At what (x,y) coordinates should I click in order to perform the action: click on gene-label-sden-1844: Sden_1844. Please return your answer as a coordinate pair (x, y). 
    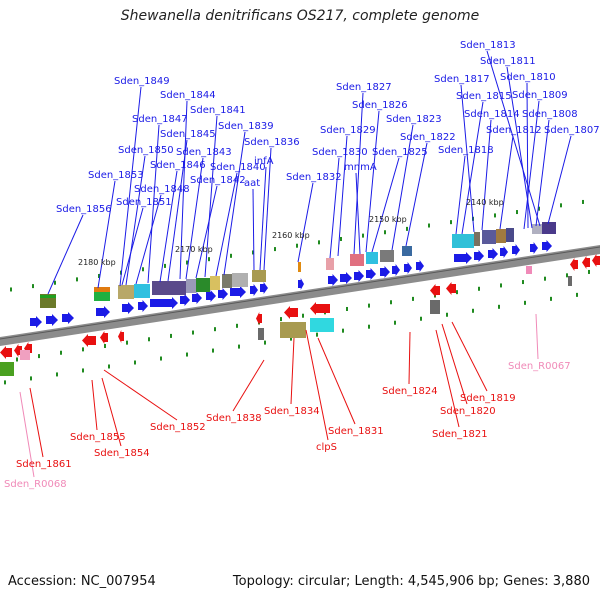
    Looking at the image, I should click on (188, 95).